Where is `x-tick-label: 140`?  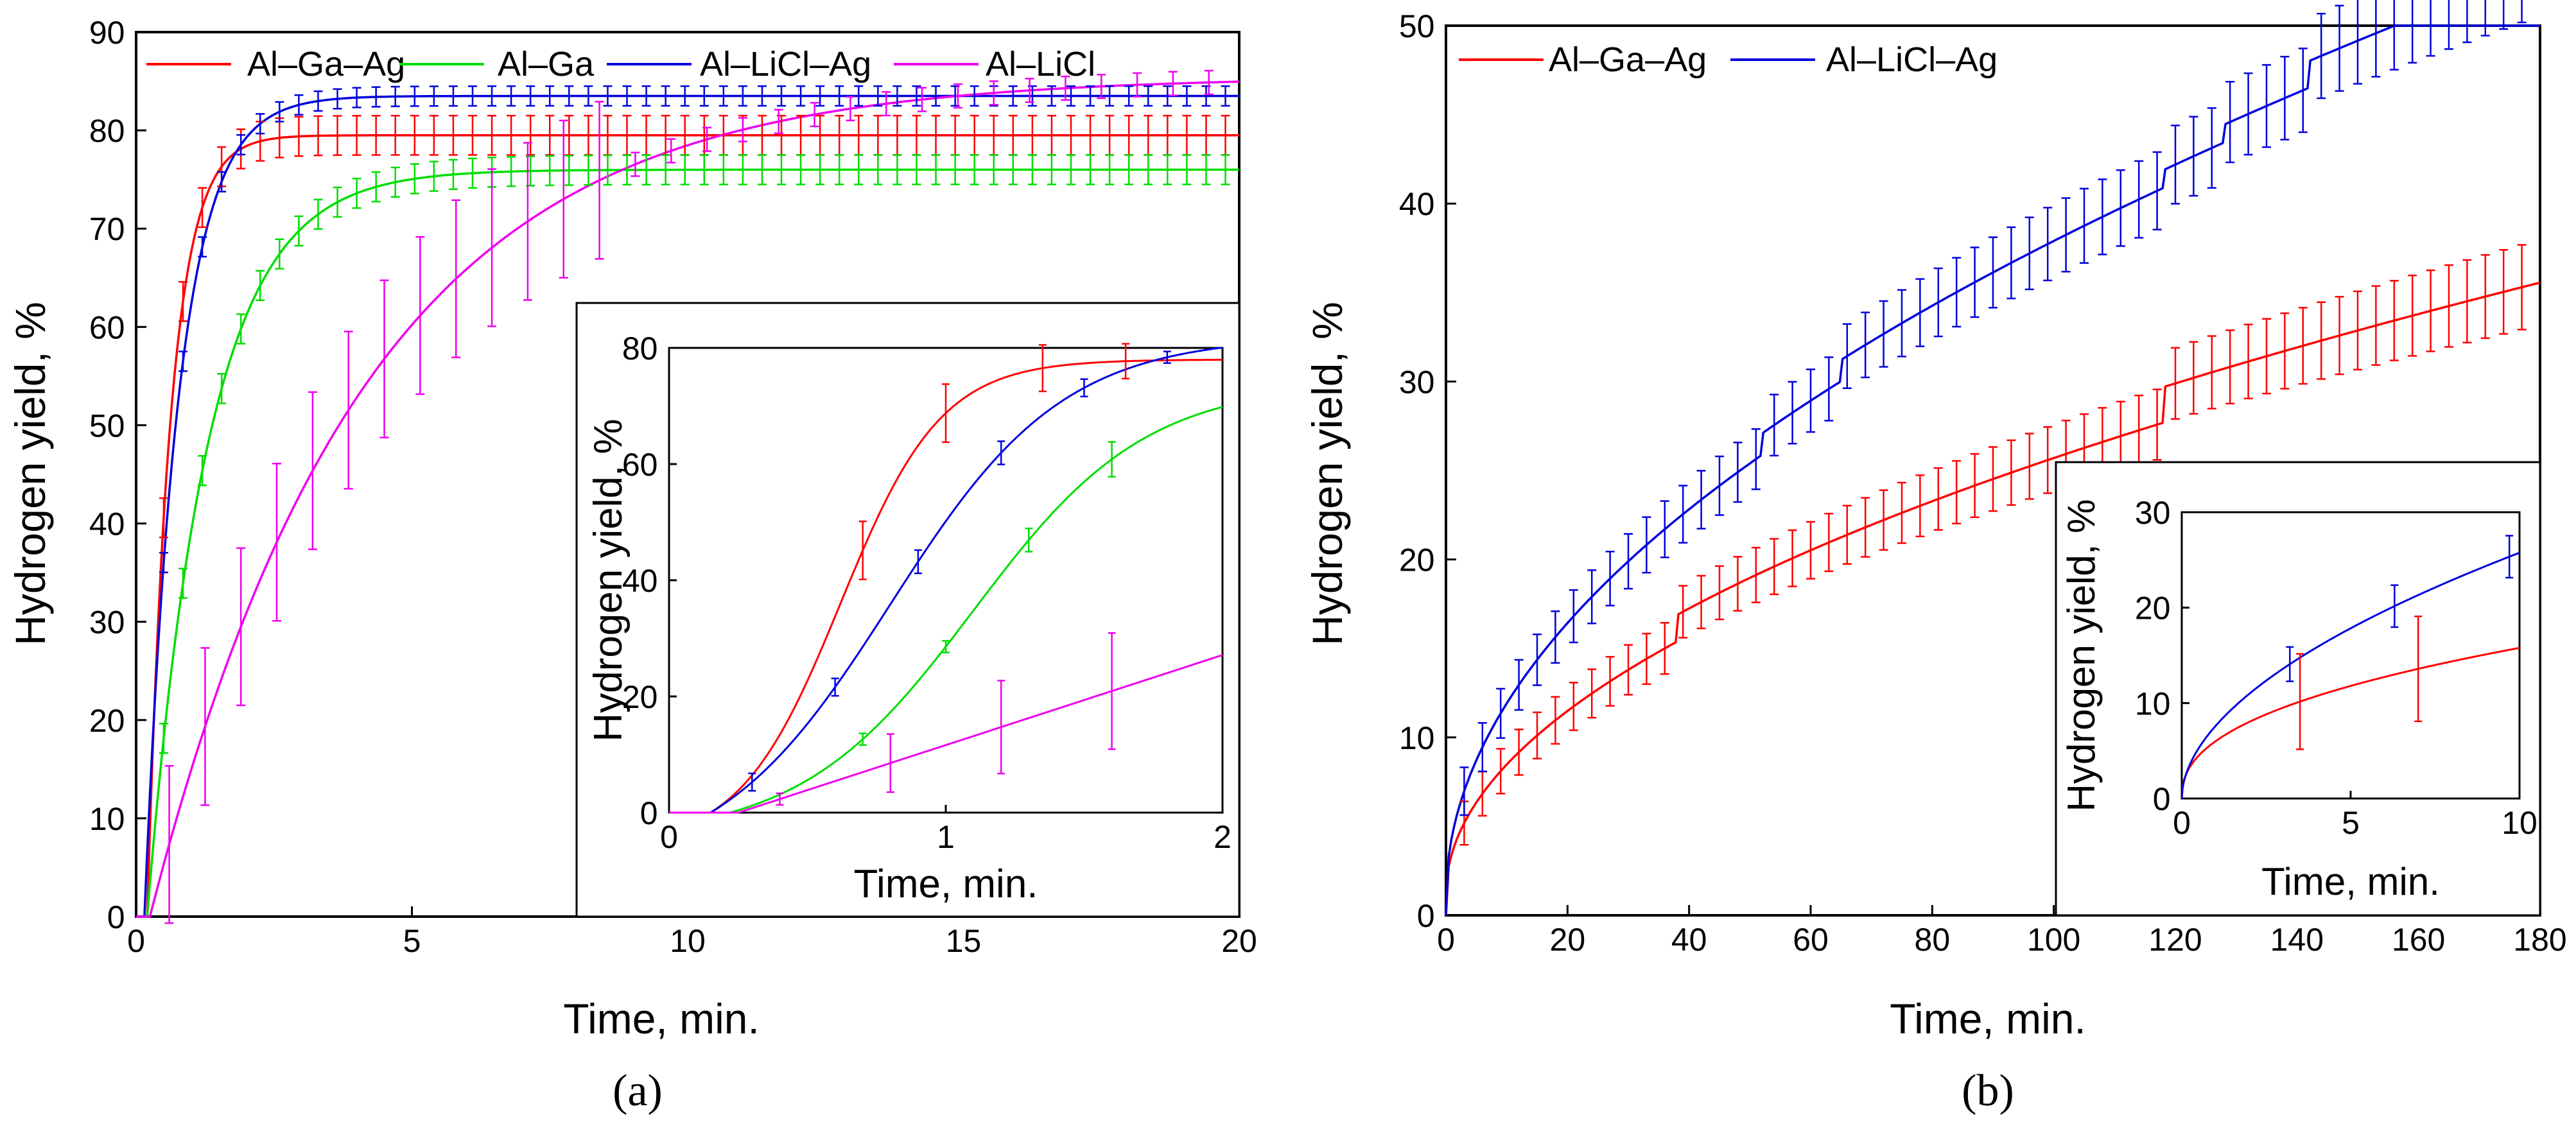 x-tick-label: 140 is located at coordinates (2297, 940).